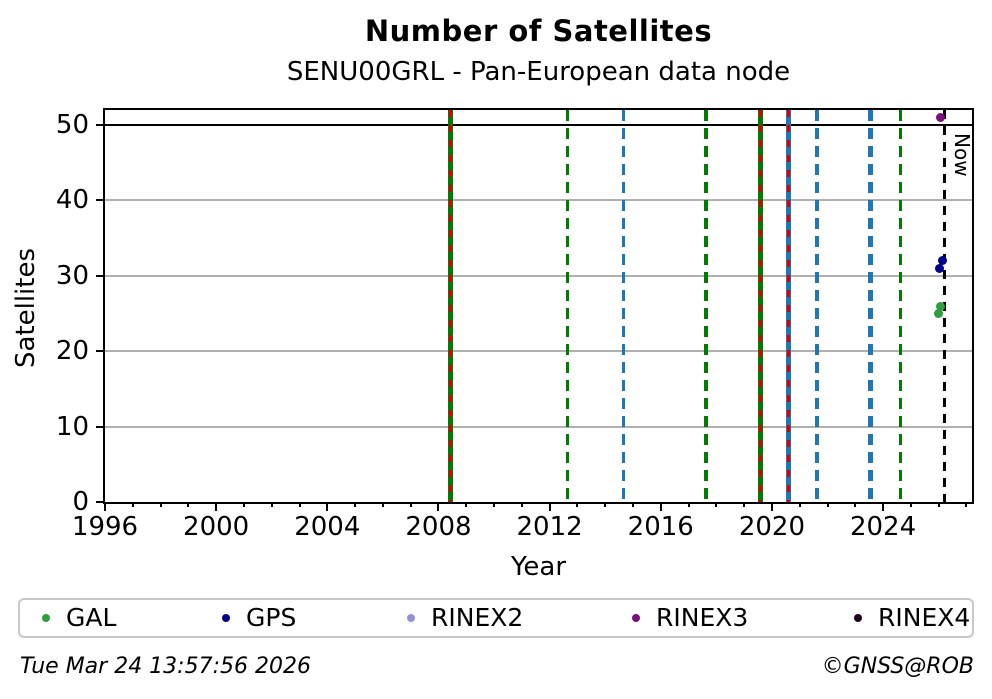 This screenshot has width=992, height=699. Describe the element at coordinates (80, 502) in the screenshot. I see `y-tick-label: 0` at that location.